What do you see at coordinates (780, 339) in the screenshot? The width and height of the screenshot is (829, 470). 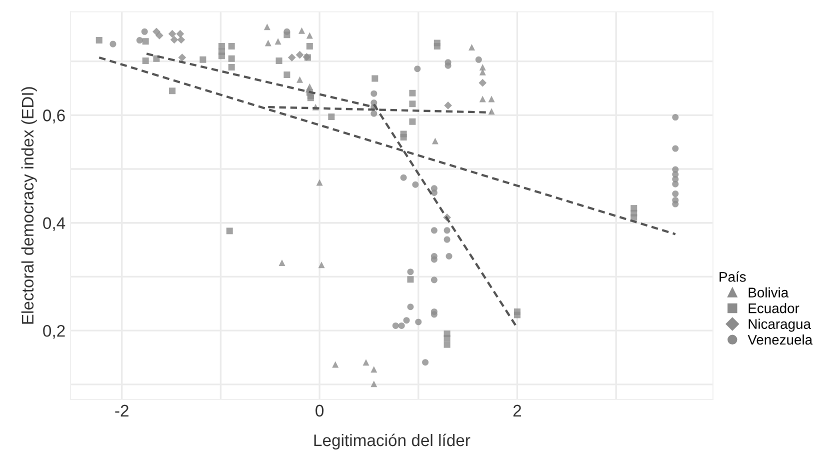 I see `legend-label: Venezuela` at bounding box center [780, 339].